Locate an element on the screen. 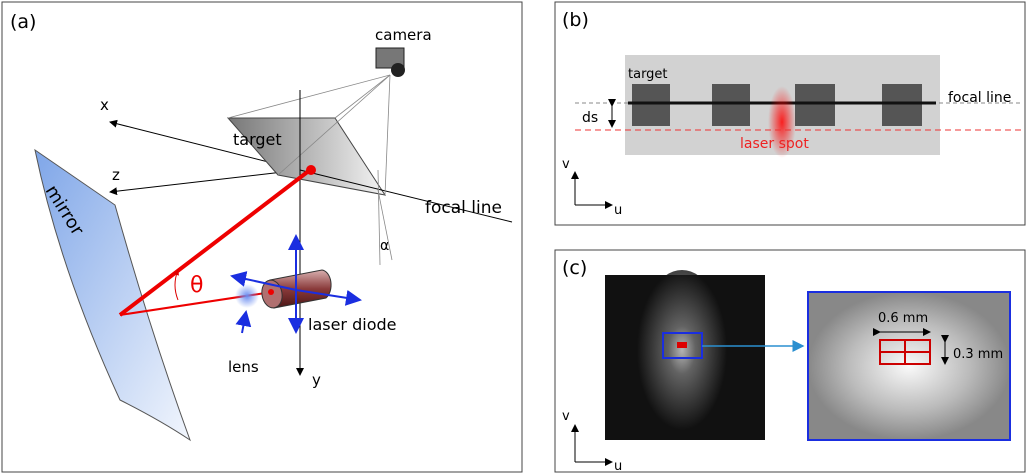  laser-diode is located at coordinates (300, 289).